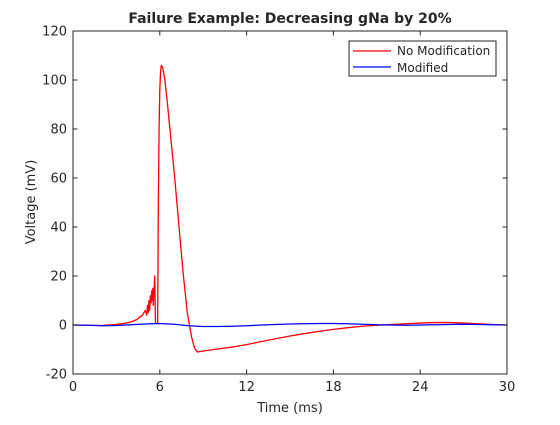 The height and width of the screenshot is (425, 560). I want to click on x-tick-label: 0, so click(73, 387).